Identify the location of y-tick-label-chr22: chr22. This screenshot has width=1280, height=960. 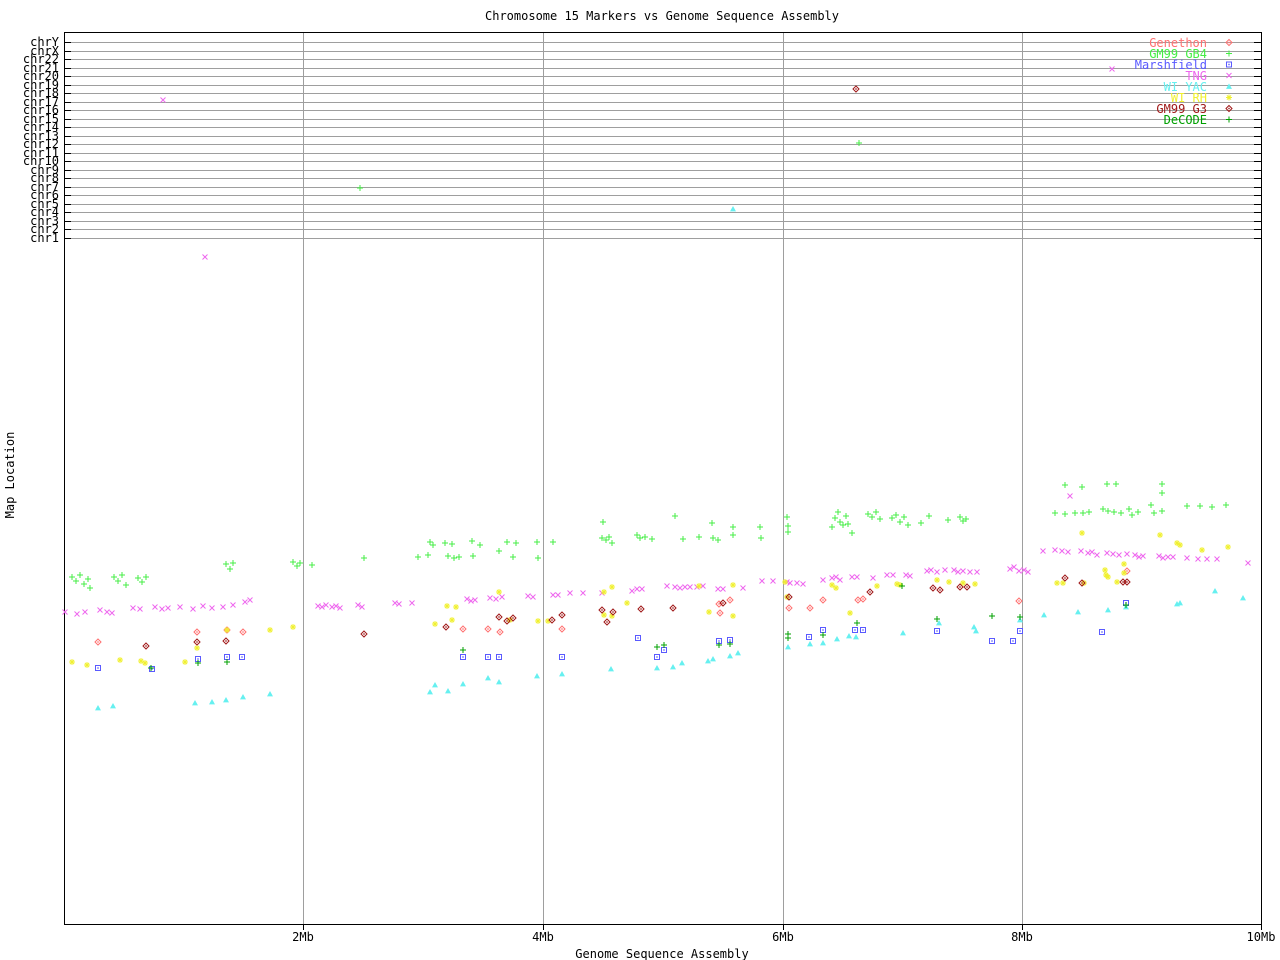
(40, 58).